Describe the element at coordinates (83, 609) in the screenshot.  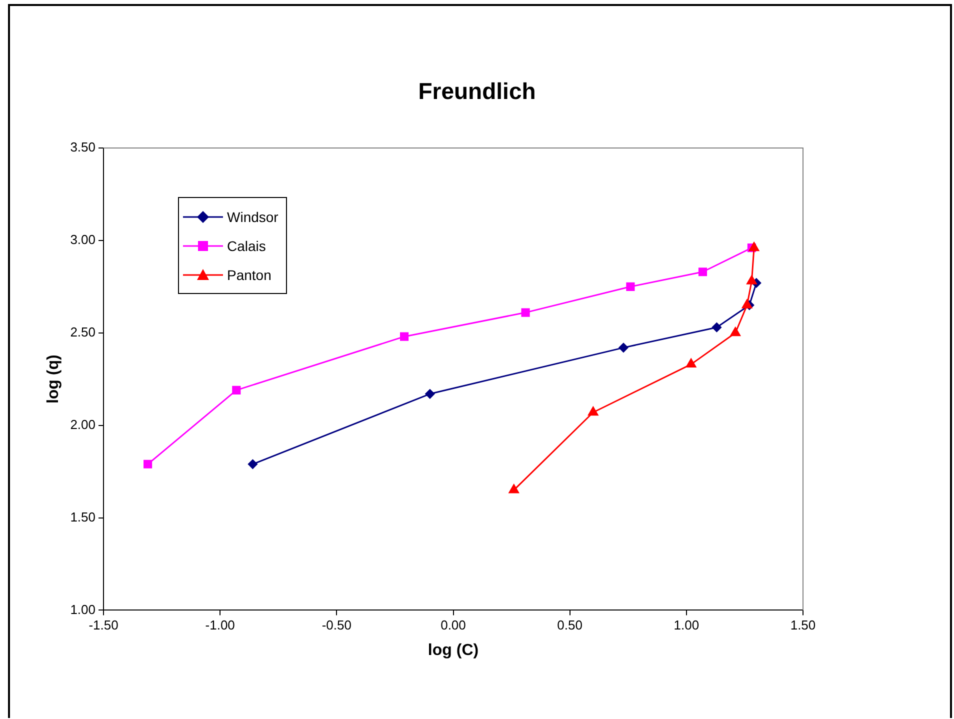
I see `y-tick-label: 1.00` at that location.